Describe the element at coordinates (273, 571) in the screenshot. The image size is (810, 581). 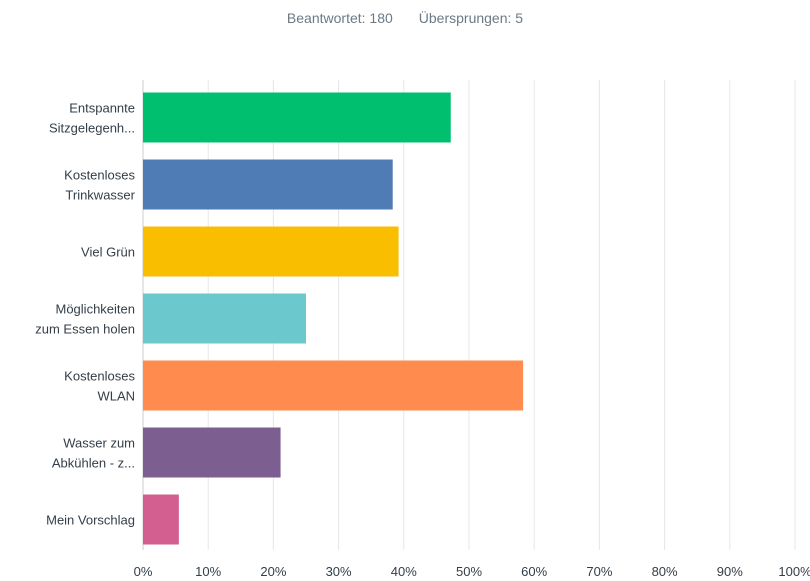
I see `x-tick-label: 20%` at that location.